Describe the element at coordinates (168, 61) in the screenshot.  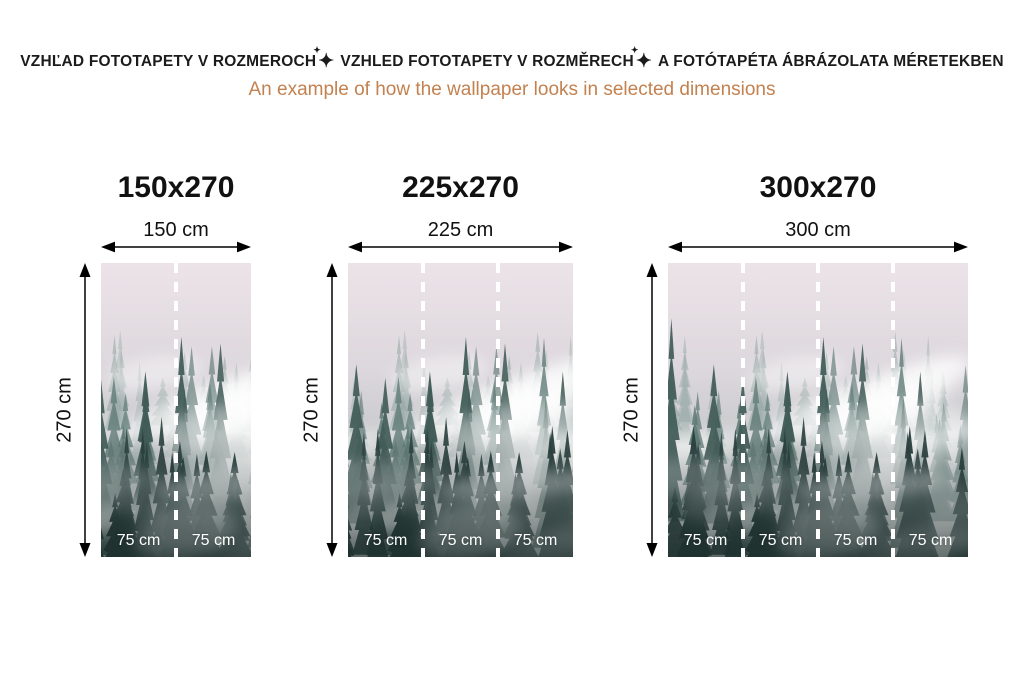
I see `header-segment-sk: VZHĽAD FOTOTAPETY V ROZMEROCH` at that location.